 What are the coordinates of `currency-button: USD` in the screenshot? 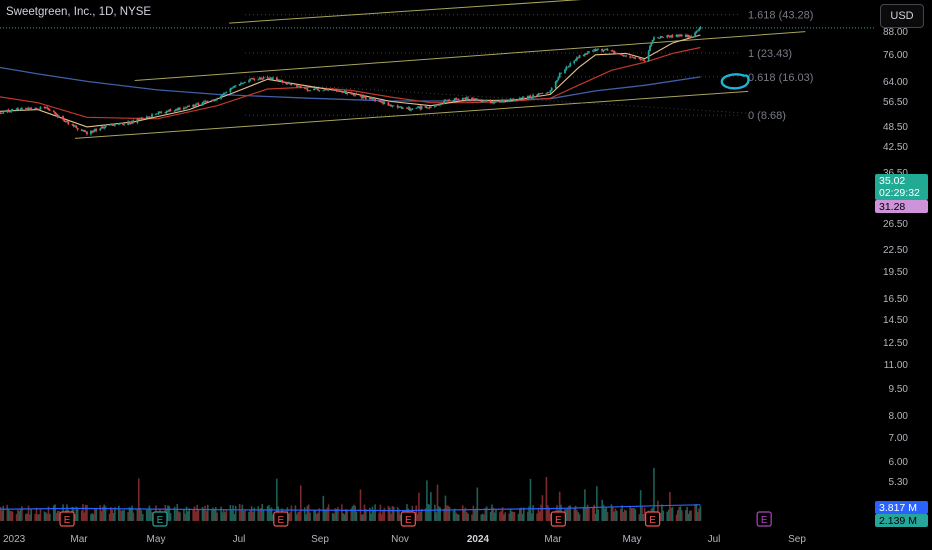 It's located at (902, 16).